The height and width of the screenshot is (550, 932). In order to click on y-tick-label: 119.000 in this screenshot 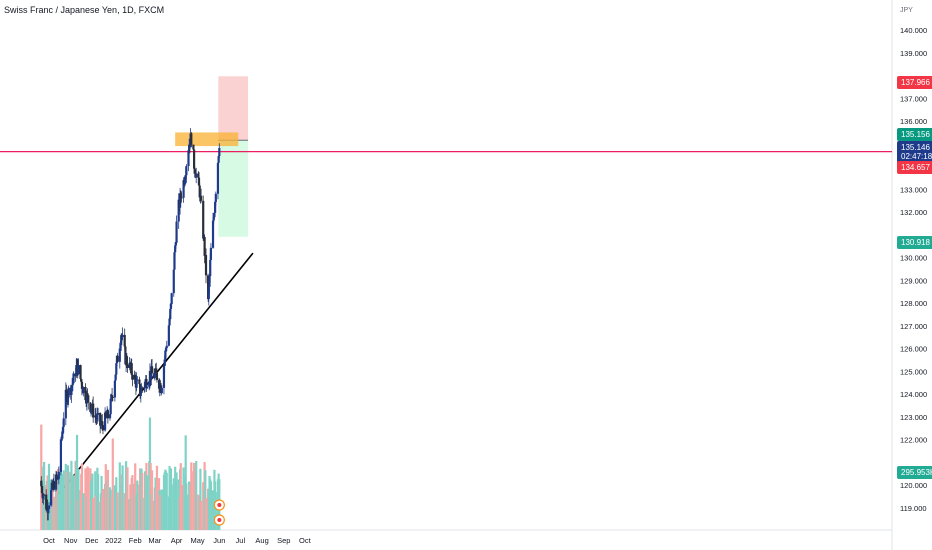, I will do `click(913, 508)`.